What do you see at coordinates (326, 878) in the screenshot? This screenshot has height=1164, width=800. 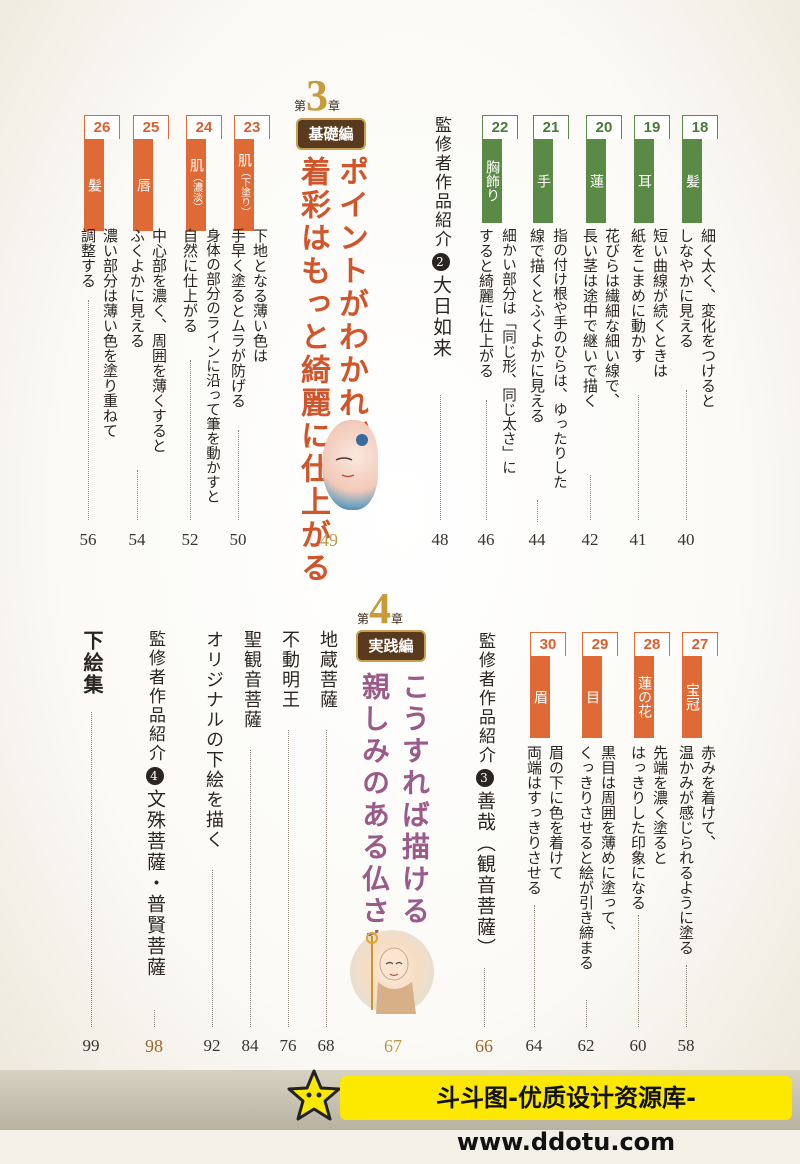 I see `toc-entry-jizo-leader` at bounding box center [326, 878].